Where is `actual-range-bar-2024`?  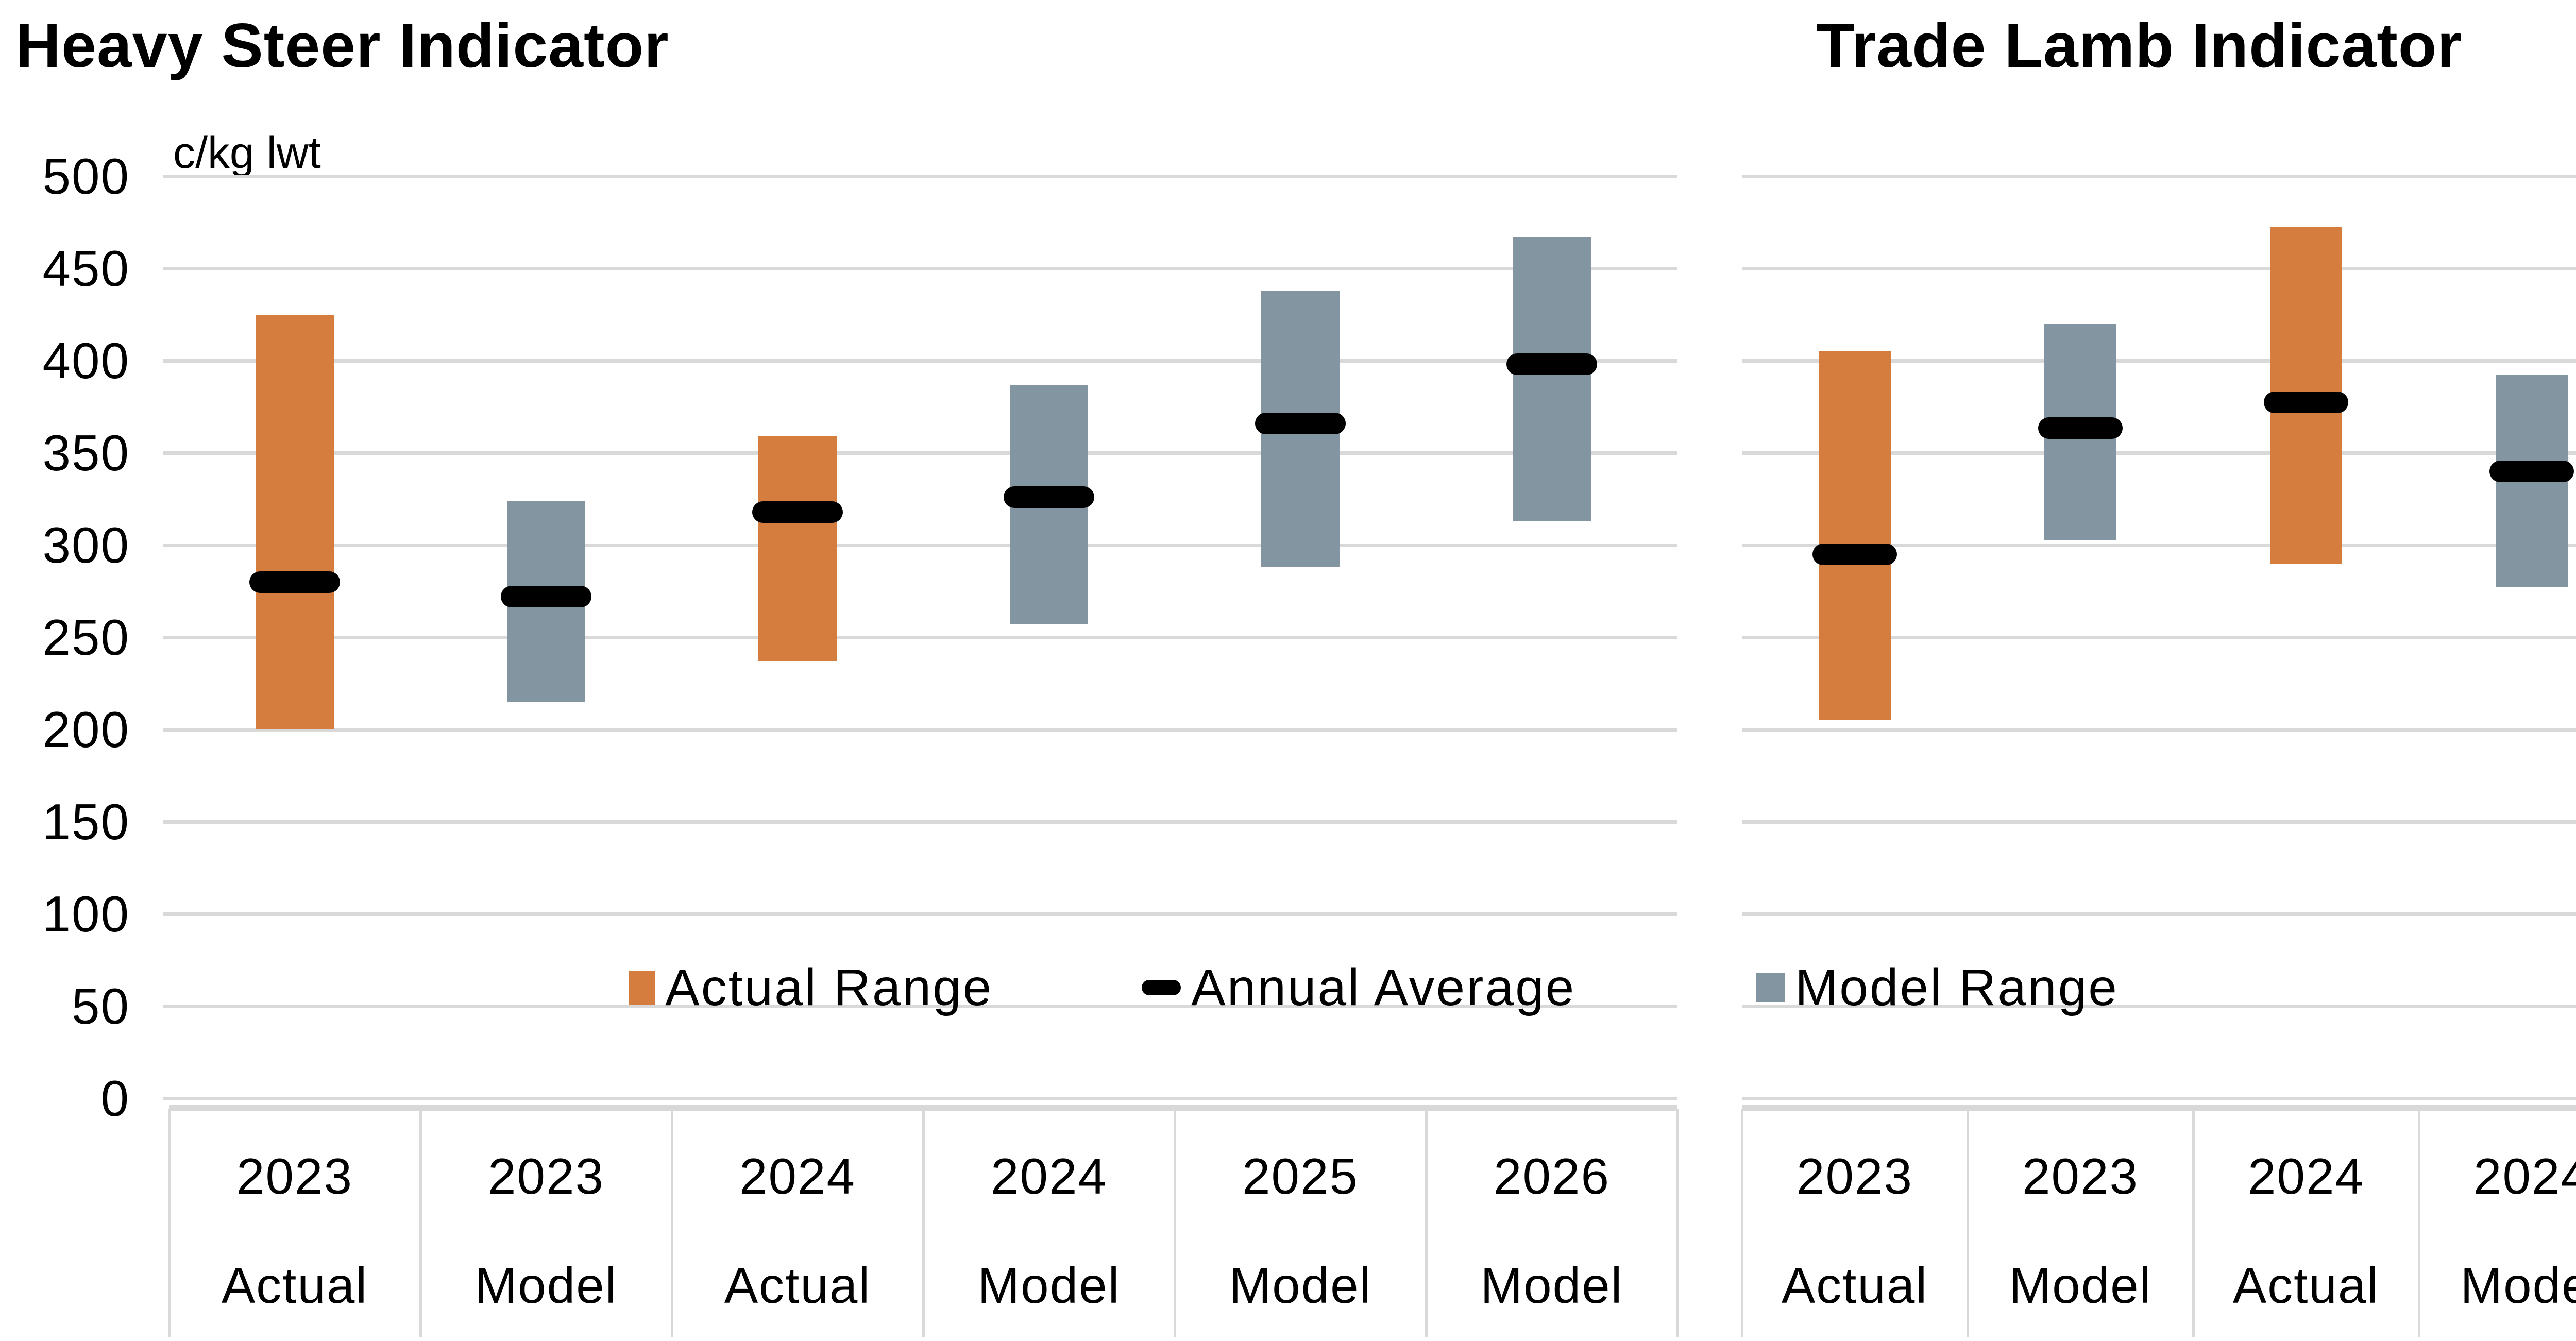 actual-range-bar-2024 is located at coordinates (797, 548).